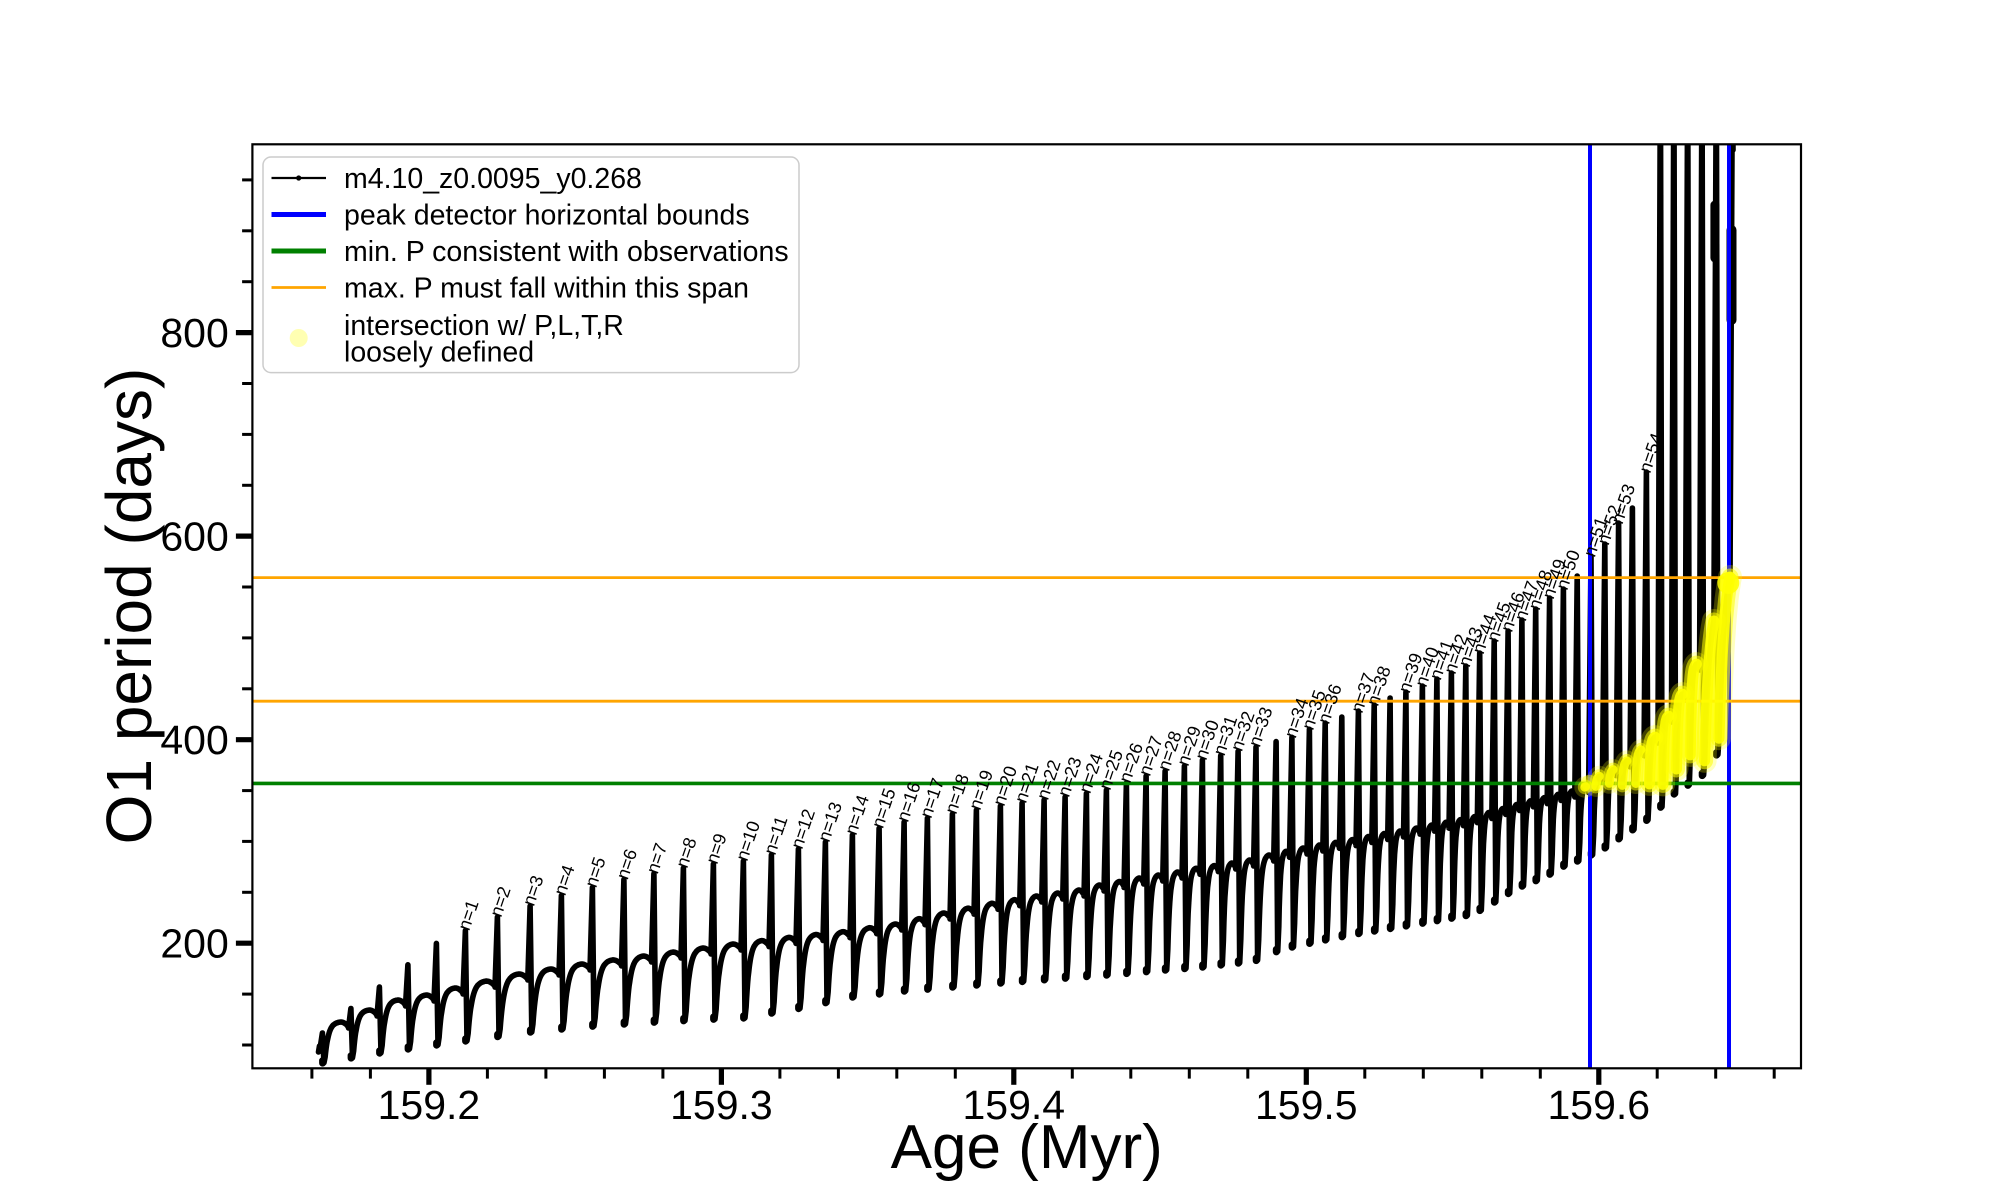  What do you see at coordinates (129, 606) in the screenshot?
I see `svg-text: O1 period (days)` at bounding box center [129, 606].